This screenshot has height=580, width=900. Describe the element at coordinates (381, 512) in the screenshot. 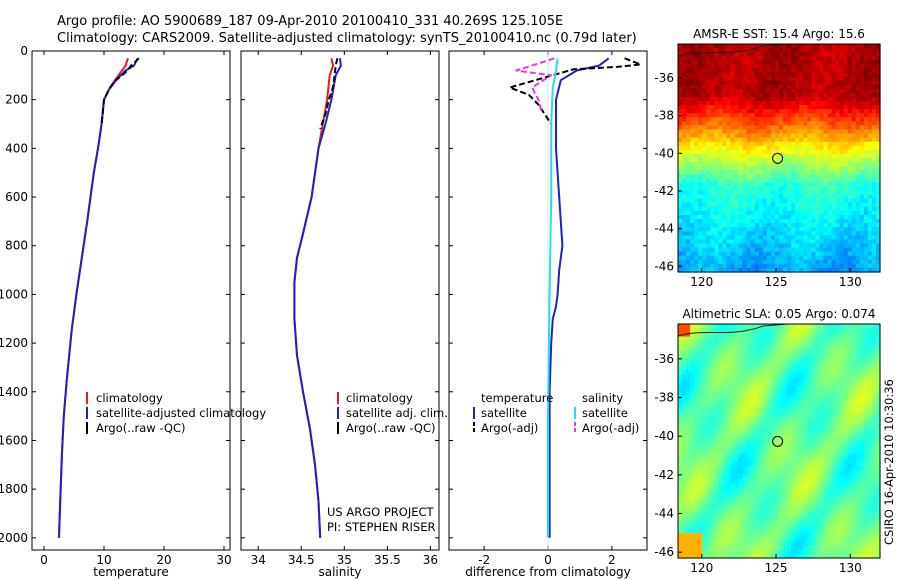

I see `project-annotation: US ARGO PROJECT` at that location.